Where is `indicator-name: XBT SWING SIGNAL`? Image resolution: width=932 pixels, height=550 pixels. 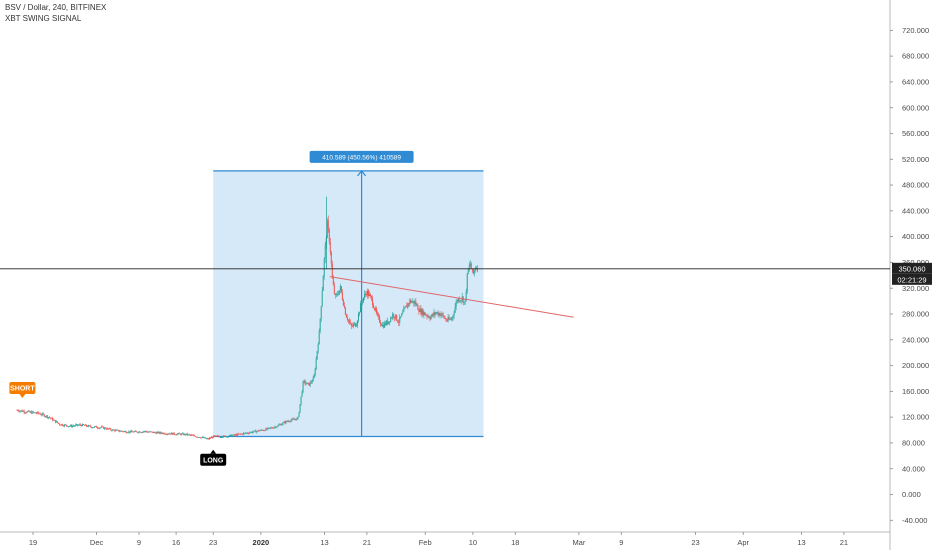
indicator-name: XBT SWING SIGNAL is located at coordinates (43, 18).